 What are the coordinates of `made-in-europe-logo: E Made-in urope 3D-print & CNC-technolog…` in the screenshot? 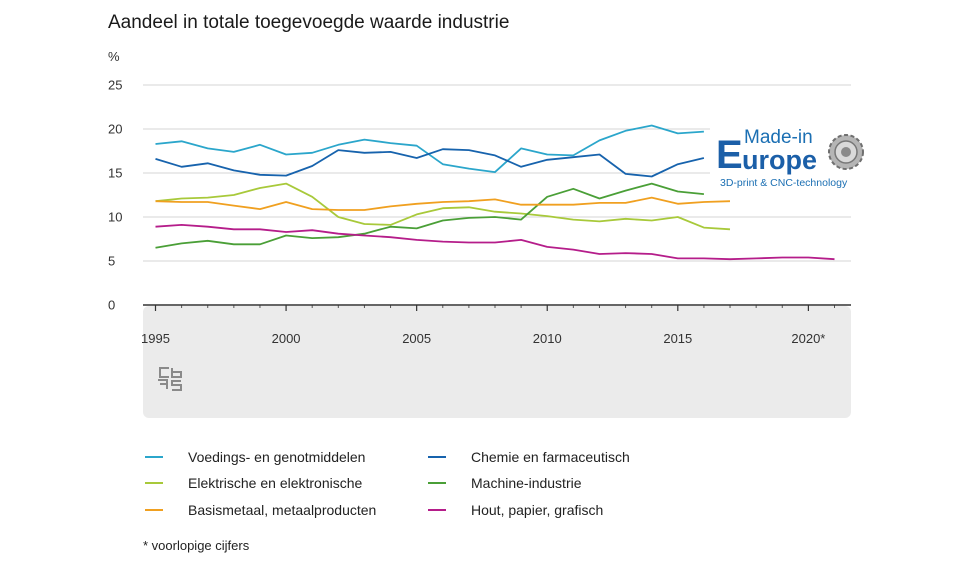 It's located at (790, 147).